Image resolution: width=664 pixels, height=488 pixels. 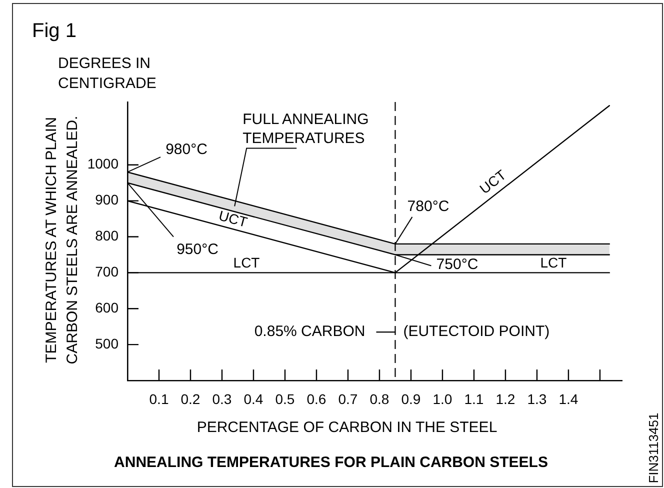 I want to click on text: LCT, so click(x=553, y=262).